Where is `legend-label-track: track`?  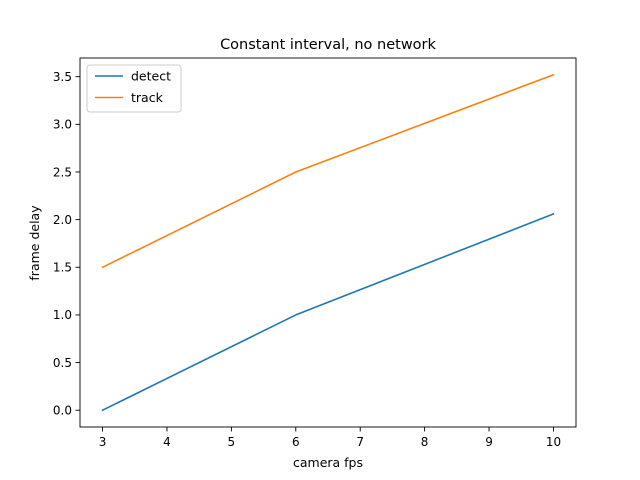
legend-label-track: track is located at coordinates (147, 97).